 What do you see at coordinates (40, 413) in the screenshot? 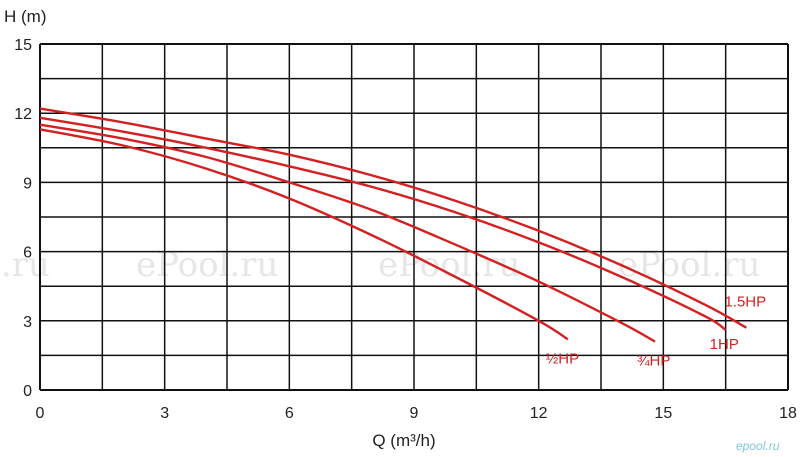
I see `x-tick-label: 0` at bounding box center [40, 413].